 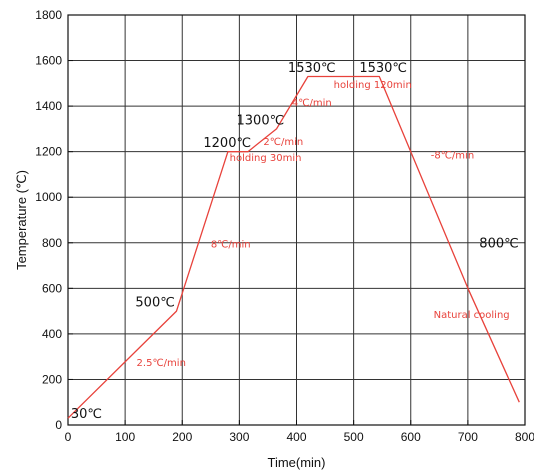 What do you see at coordinates (524, 437) in the screenshot?
I see `x-tick-label: 800` at bounding box center [524, 437].